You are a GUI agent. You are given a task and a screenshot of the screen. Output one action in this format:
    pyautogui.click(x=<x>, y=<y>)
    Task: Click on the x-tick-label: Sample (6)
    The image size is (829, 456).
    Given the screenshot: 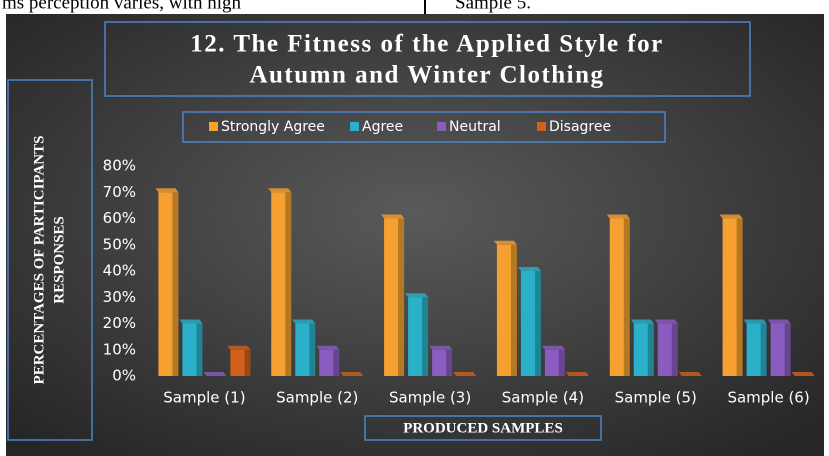 What is the action you would take?
    pyautogui.click(x=768, y=398)
    